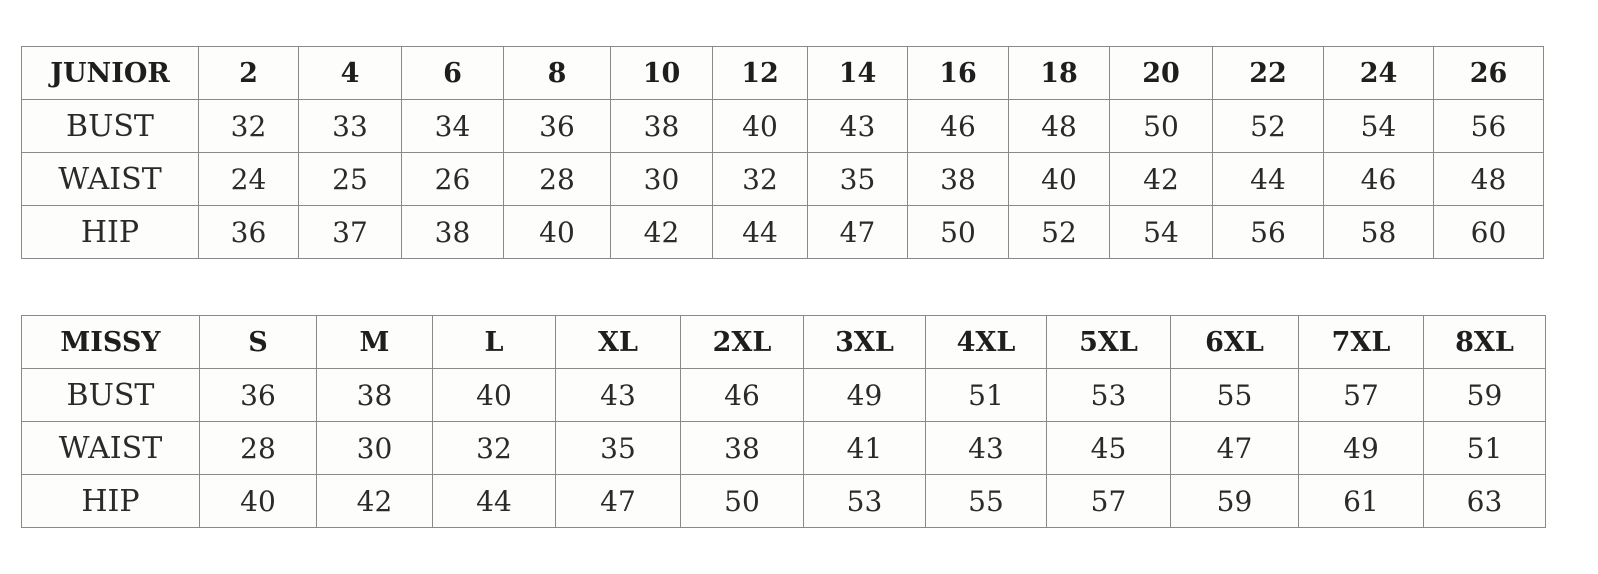  What do you see at coordinates (986, 342) in the screenshot?
I see `size-header-cell: 4XL` at bounding box center [986, 342].